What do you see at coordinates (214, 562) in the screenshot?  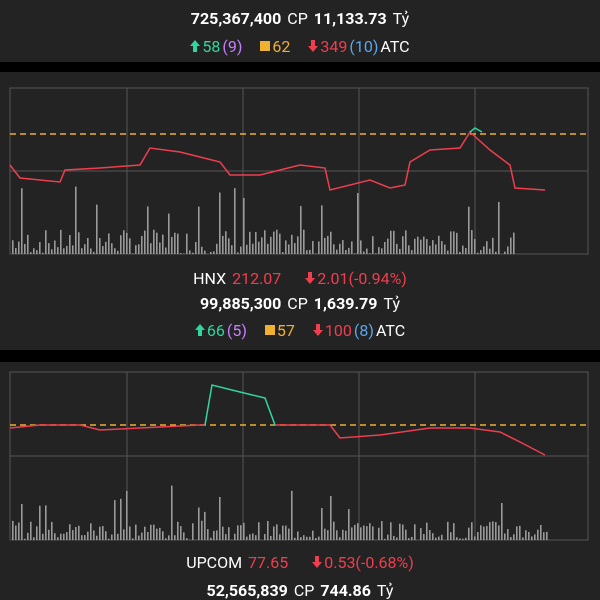 I see `index-name: UPCOM` at bounding box center [214, 562].